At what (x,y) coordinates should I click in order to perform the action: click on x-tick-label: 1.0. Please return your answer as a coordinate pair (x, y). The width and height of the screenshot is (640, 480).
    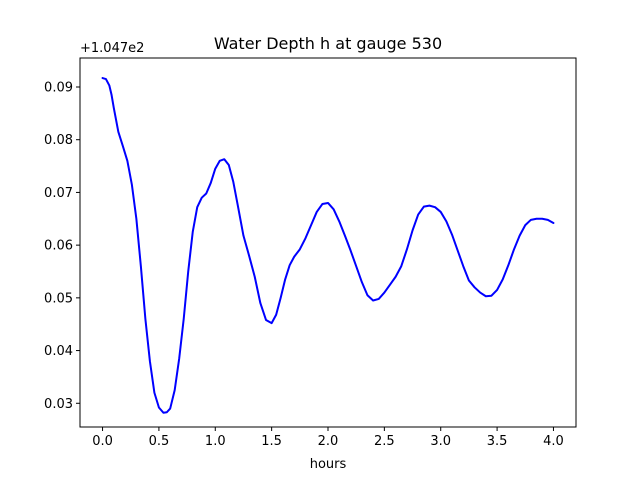
    Looking at the image, I should click on (215, 441).